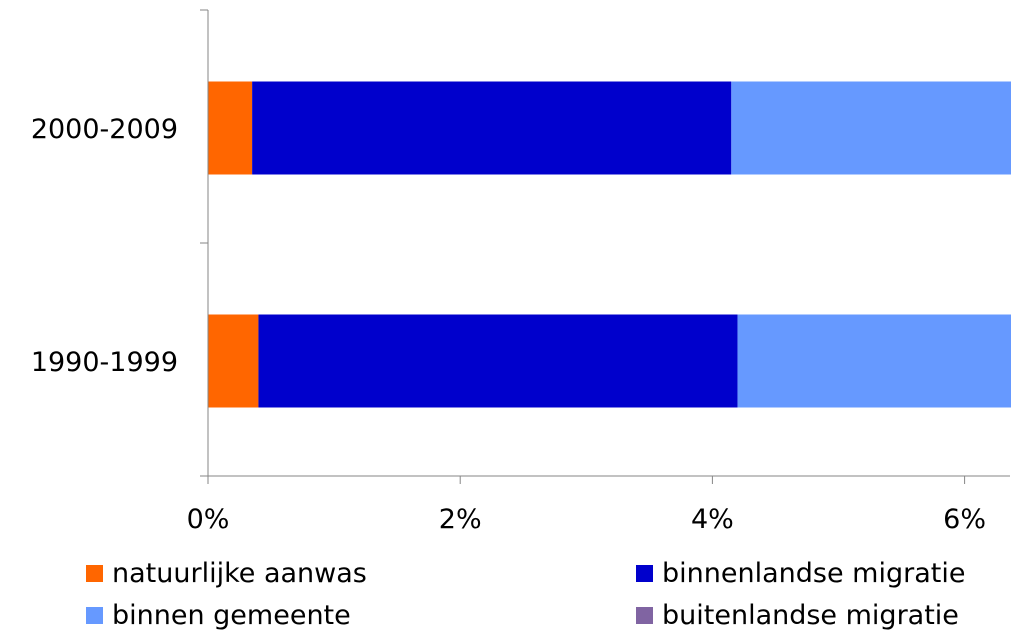 The image size is (1011, 634). Describe the element at coordinates (810, 615) in the screenshot. I see `legend-label: buitenlandse migratie` at that location.